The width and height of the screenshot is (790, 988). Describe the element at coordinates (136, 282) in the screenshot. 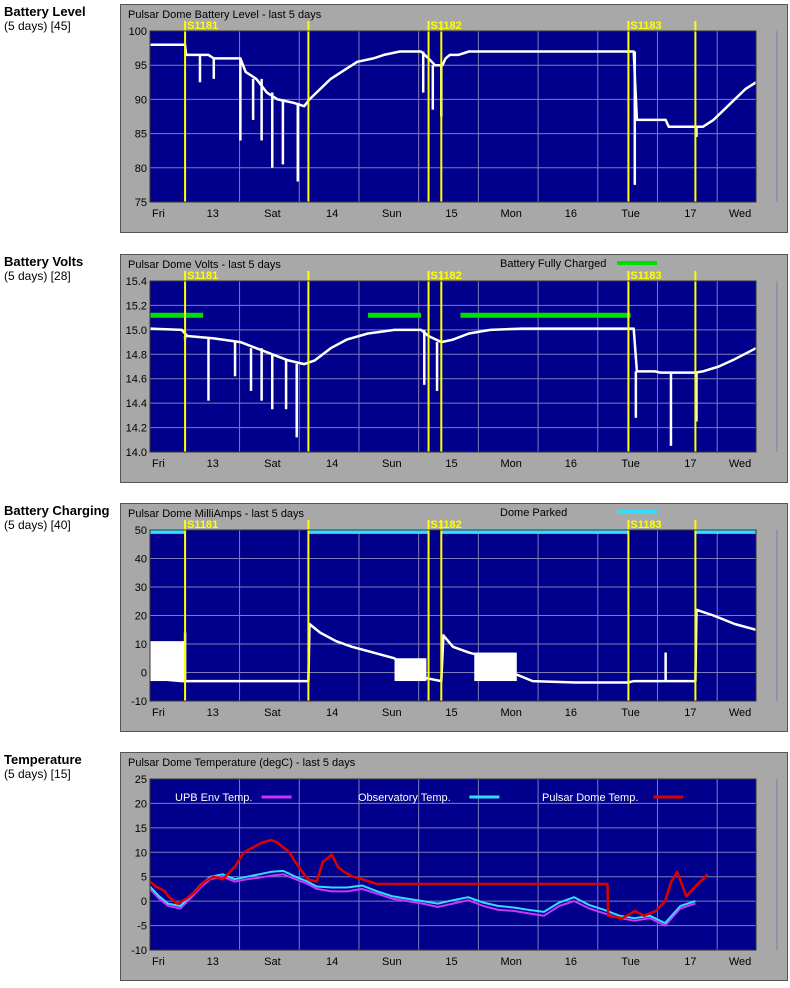

I see `y-tick-label: 15.4` at that location.